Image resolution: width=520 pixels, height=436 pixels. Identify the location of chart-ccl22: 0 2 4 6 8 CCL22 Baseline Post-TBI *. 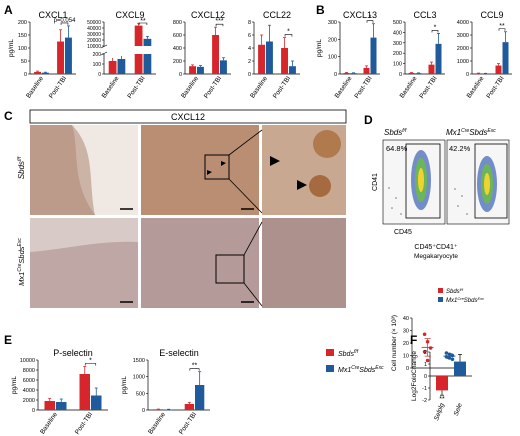
(274, 55).